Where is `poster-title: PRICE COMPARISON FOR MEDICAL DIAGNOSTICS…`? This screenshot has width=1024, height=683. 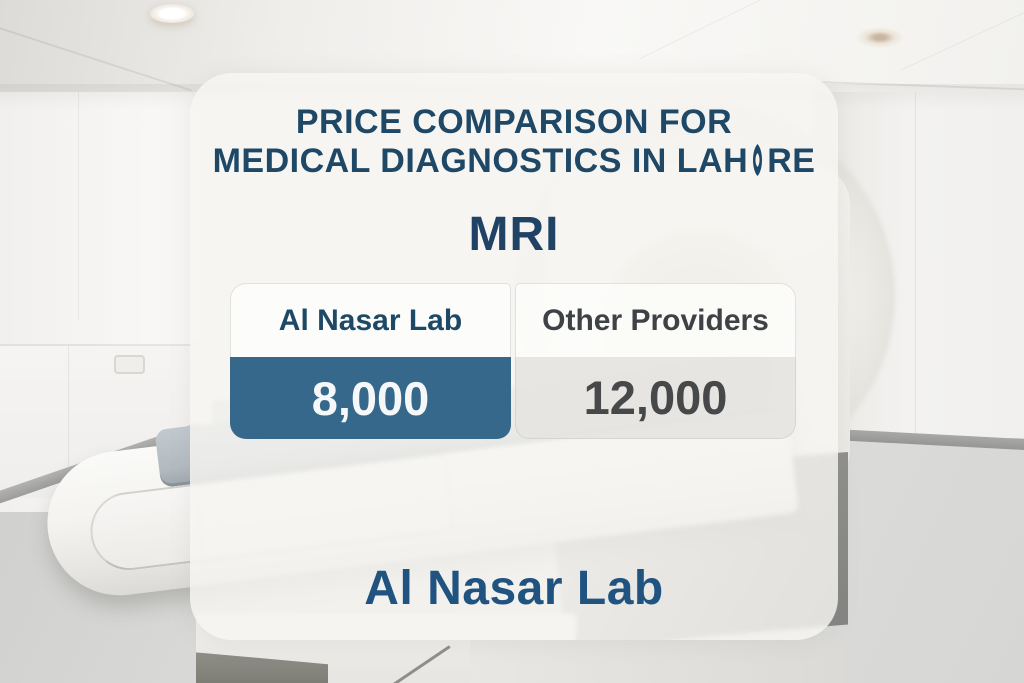
poster-title: PRICE COMPARISON FOR MEDICAL DIAGNOSTICS… is located at coordinates (514, 144).